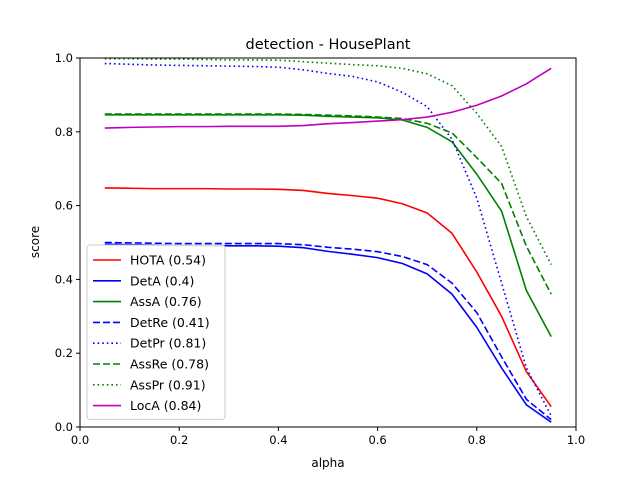  What do you see at coordinates (35, 242) in the screenshot?
I see `y-axis-label: score` at bounding box center [35, 242].